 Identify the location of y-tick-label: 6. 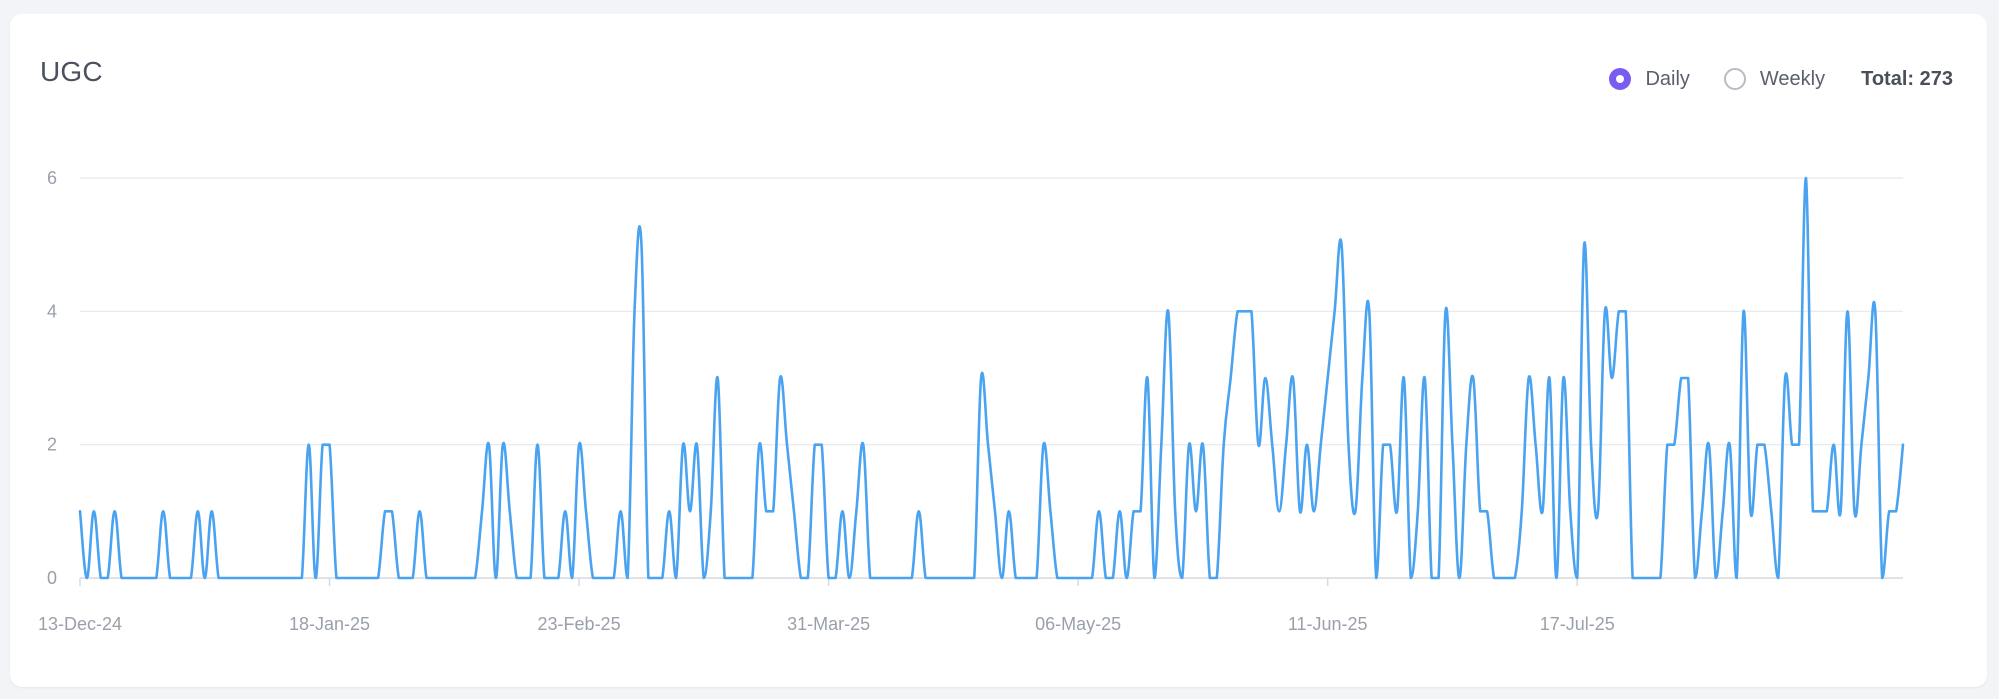
(52, 178).